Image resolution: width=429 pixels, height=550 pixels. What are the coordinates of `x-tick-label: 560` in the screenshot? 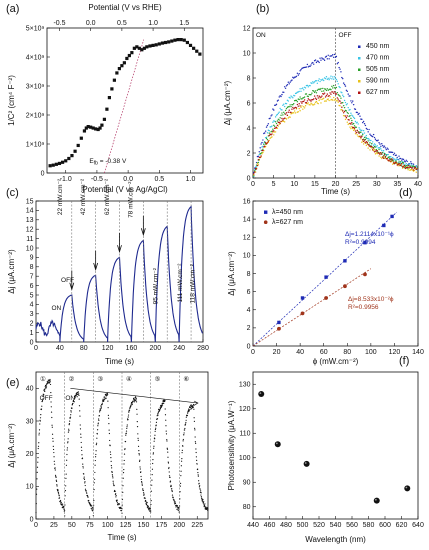 It's located at (352, 525).